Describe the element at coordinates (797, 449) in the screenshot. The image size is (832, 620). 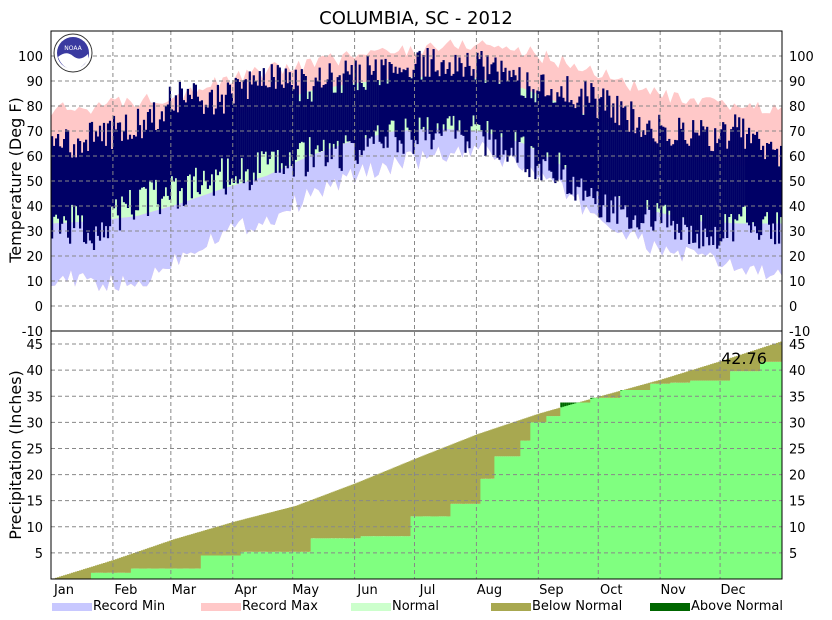
I see `precip-tick-right: 25` at that location.